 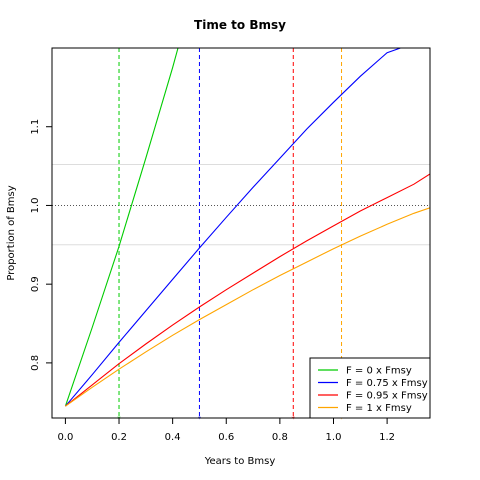 What do you see at coordinates (387, 437) in the screenshot?
I see `x-tick-label: 1.2` at bounding box center [387, 437].